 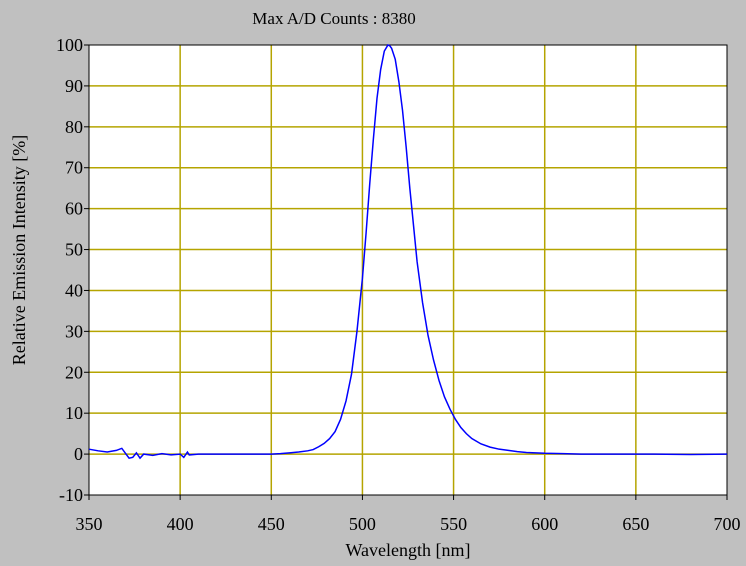 I want to click on y-tick-label-90: 90, so click(x=74, y=86).